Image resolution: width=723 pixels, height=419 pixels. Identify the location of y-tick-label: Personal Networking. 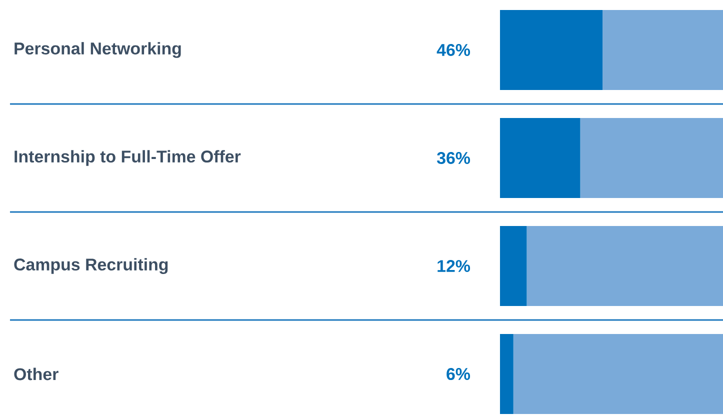
(97, 50).